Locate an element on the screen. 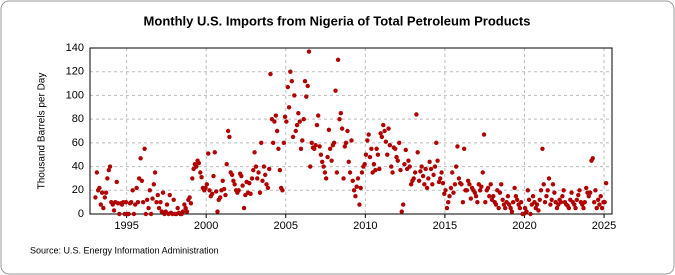  x-tick-label: 2000 is located at coordinates (206, 226).